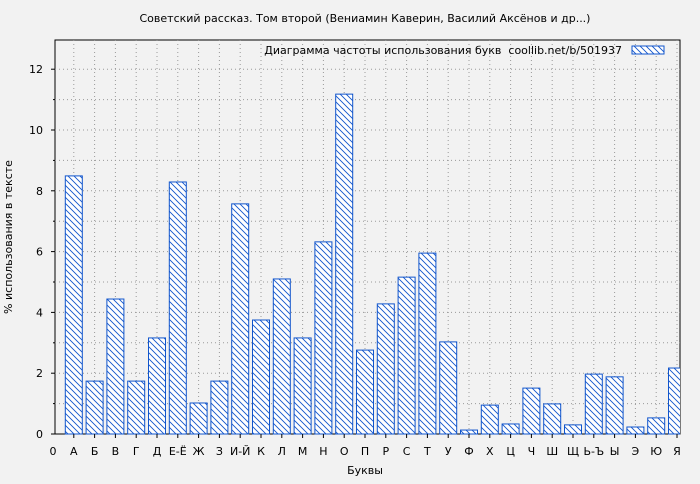  What do you see at coordinates (552, 451) in the screenshot?
I see `x-tick-label: Ш` at bounding box center [552, 451].